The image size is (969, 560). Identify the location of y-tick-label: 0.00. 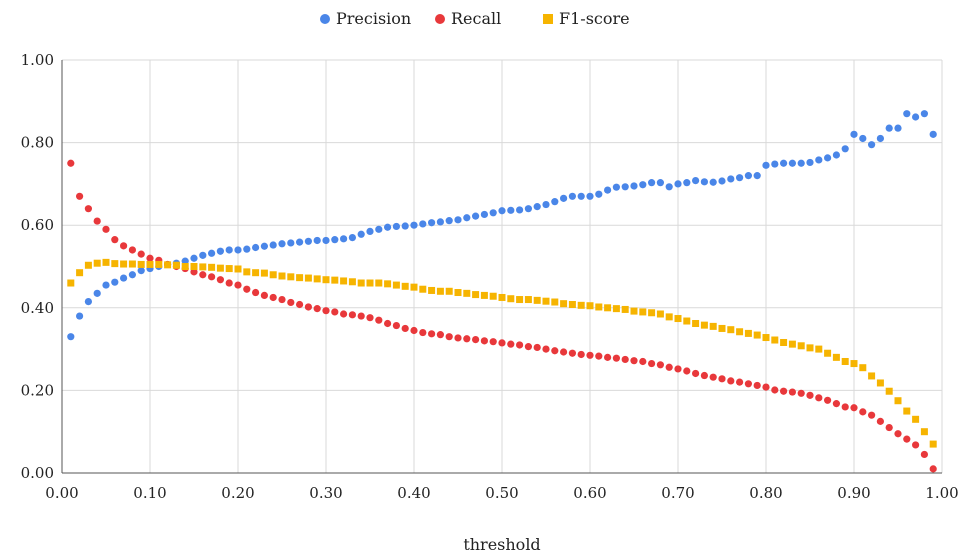
(37, 473).